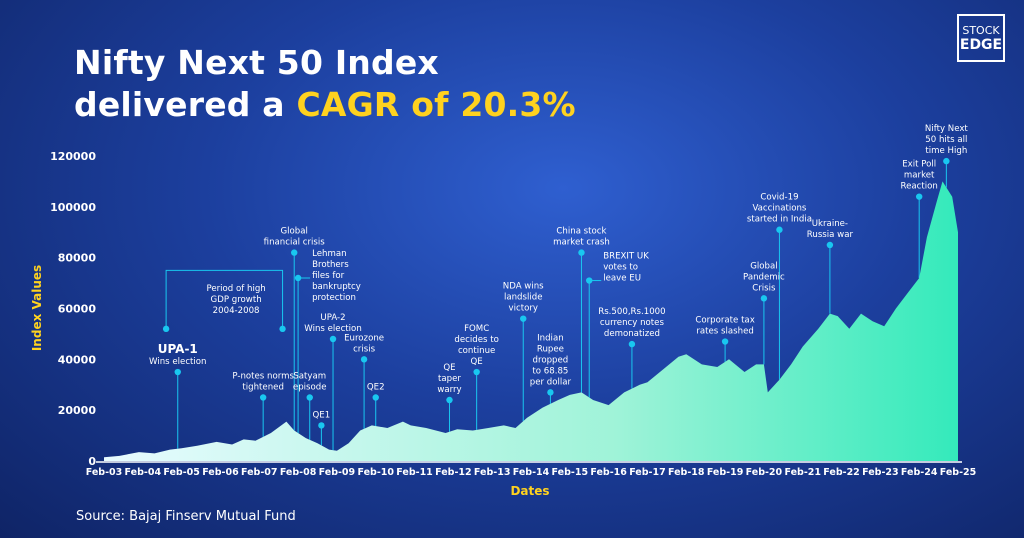 The width and height of the screenshot is (1024, 538). What do you see at coordinates (947, 129) in the screenshot?
I see `annotation-label: Nifty Next` at bounding box center [947, 129].